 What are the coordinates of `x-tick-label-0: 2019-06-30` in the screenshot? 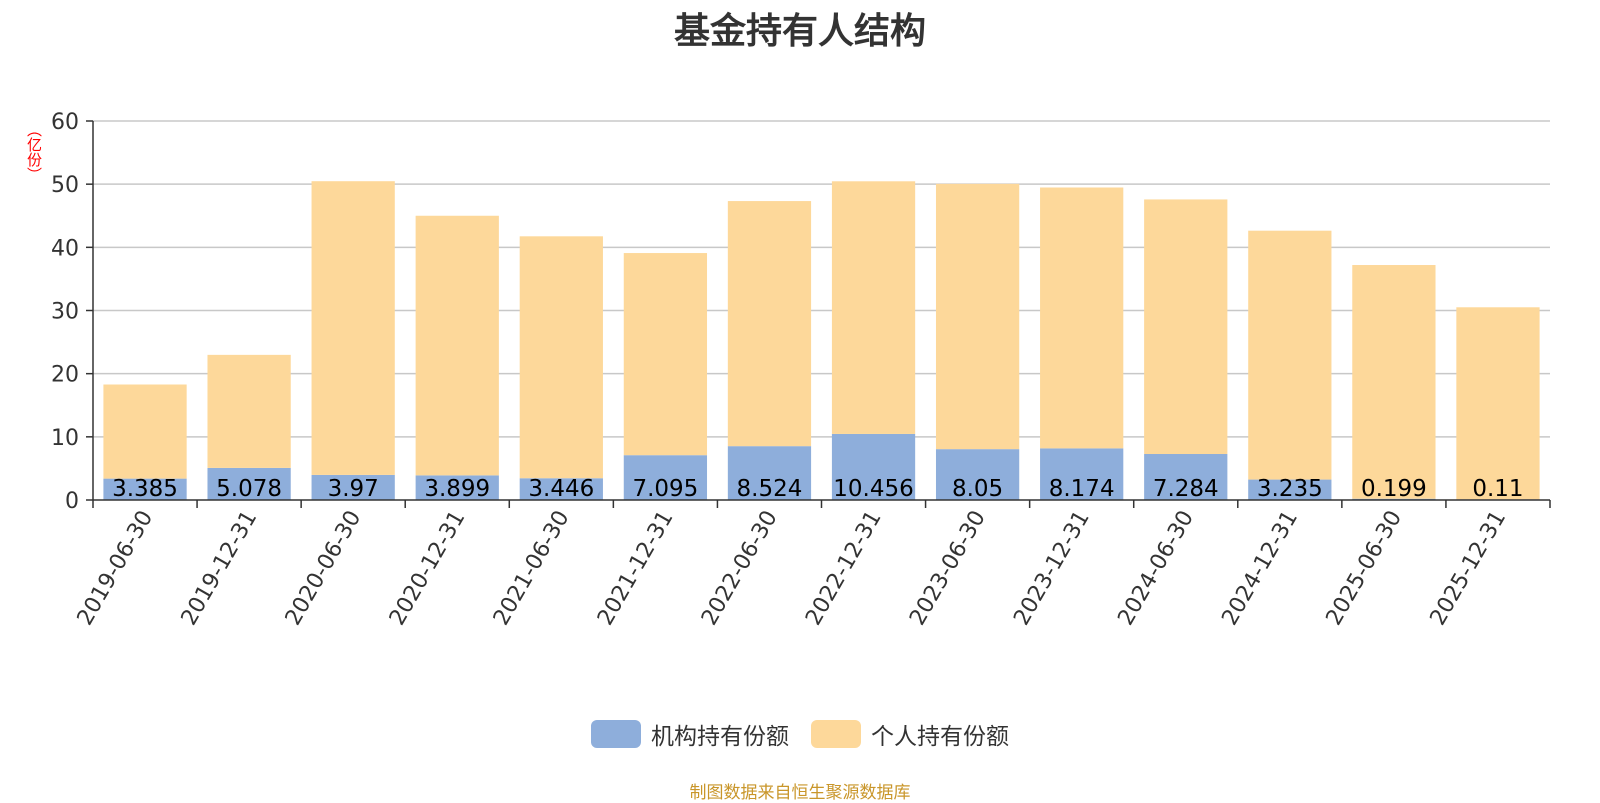 It's located at (116, 568).